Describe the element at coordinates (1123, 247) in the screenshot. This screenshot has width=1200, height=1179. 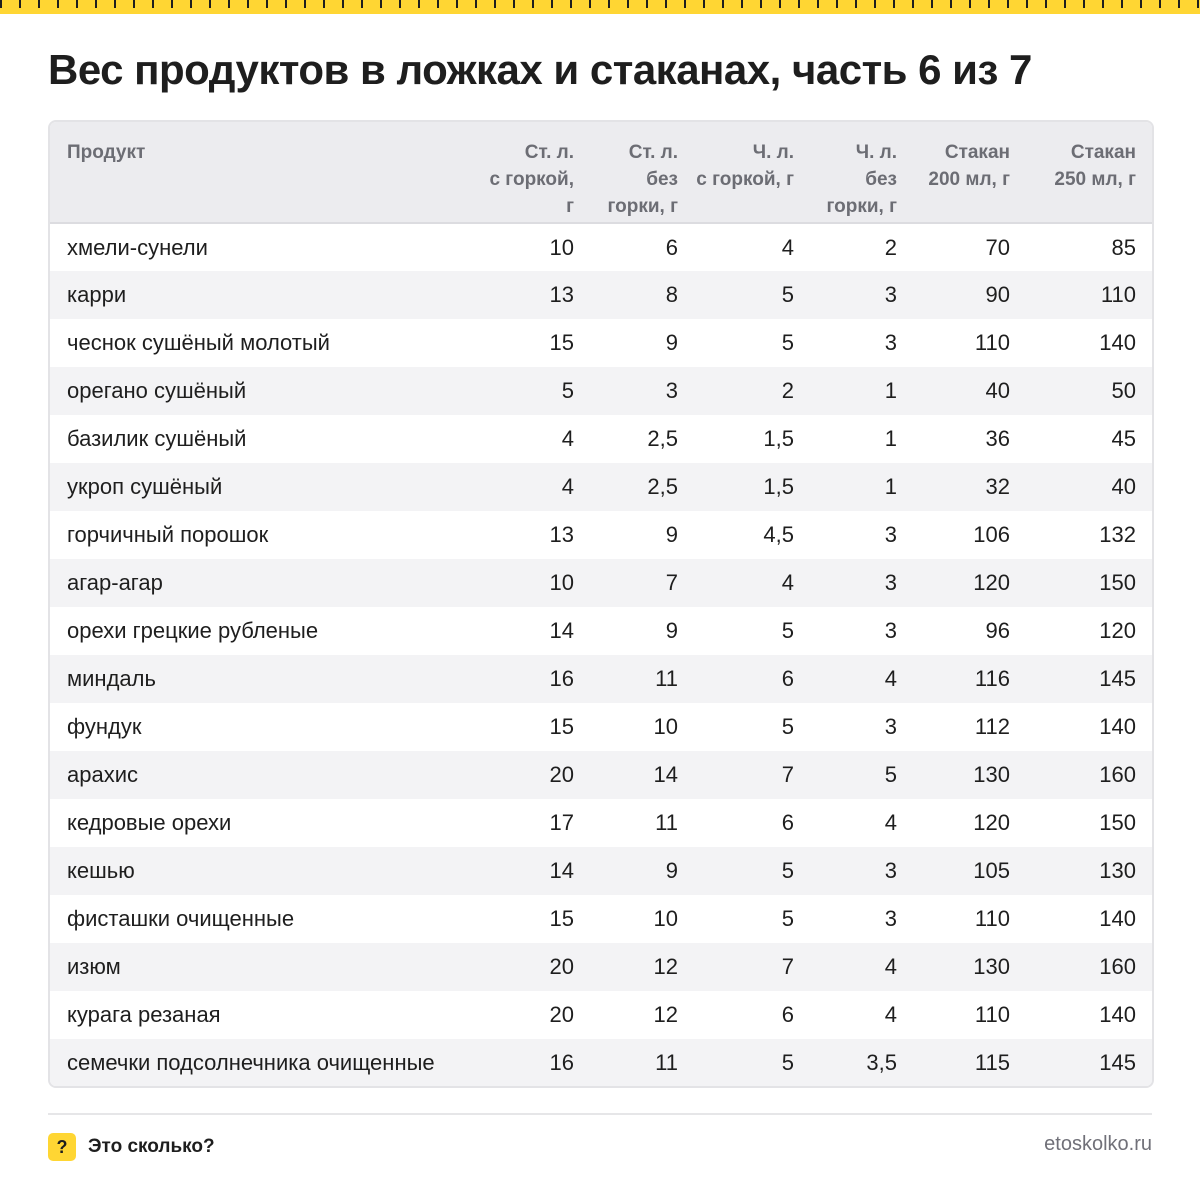
I see `weight-cell: 85` at that location.